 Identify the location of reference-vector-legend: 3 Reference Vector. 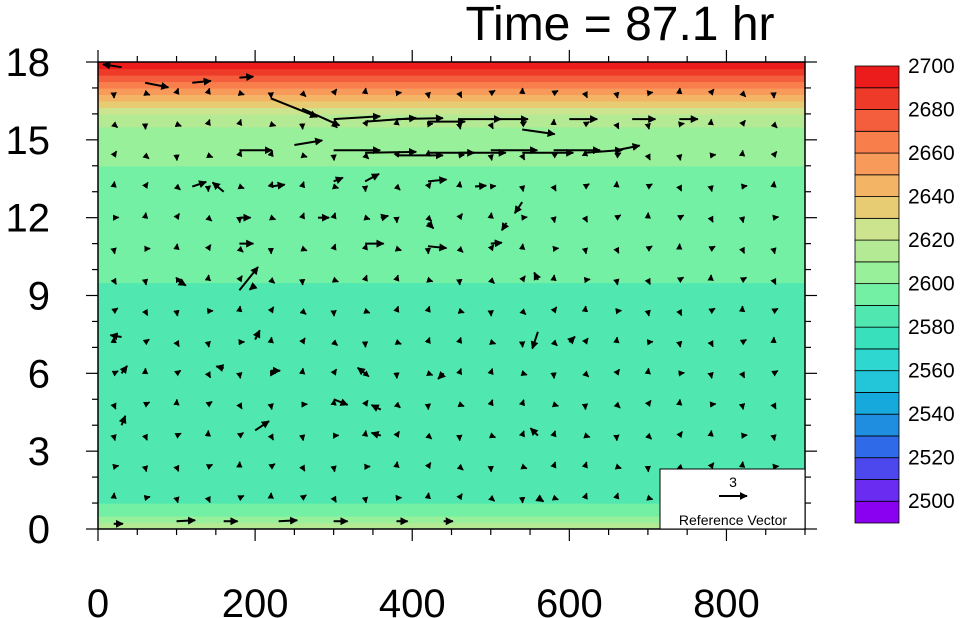
(732, 499).